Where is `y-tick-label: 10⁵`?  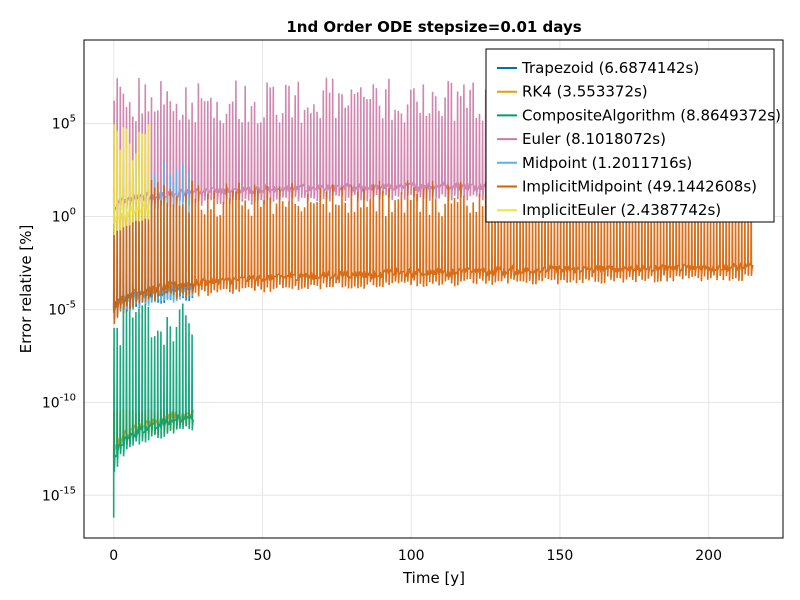
y-tick-label: 10⁵ is located at coordinates (64, 123).